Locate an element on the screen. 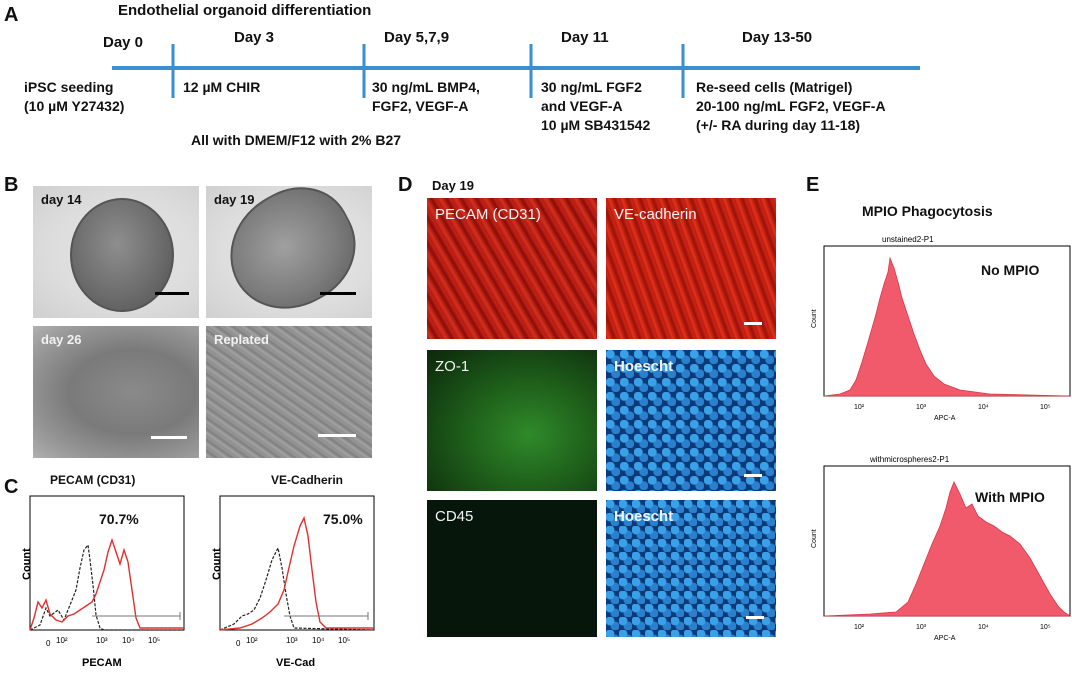 The width and height of the screenshot is (1072, 679). brightfield-day19: day 19 is located at coordinates (289, 252).